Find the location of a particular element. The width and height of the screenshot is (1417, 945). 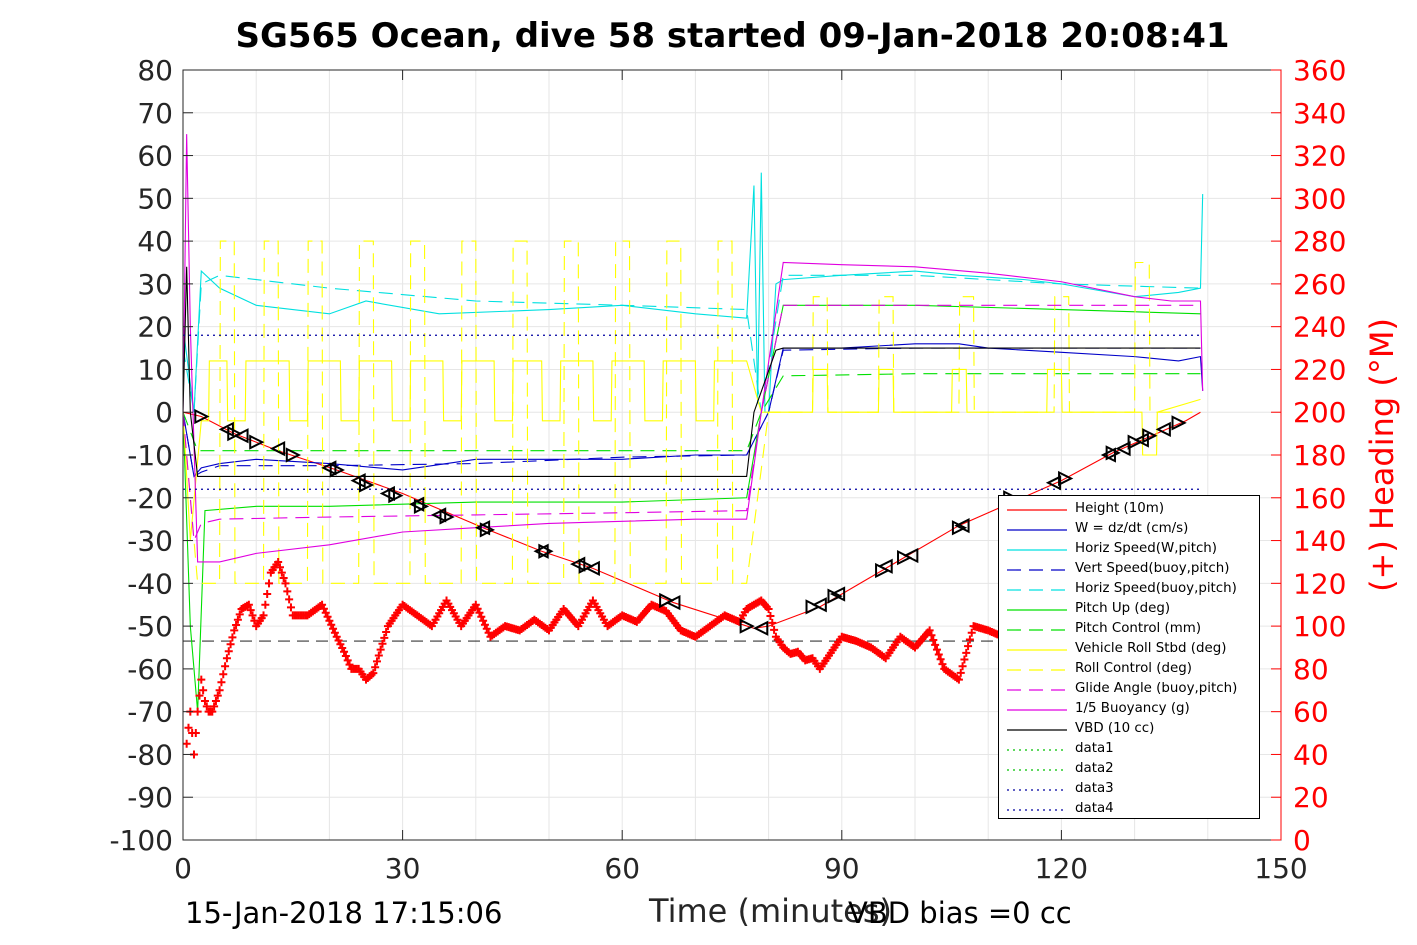

legend-item: Height (10m) is located at coordinates (1129, 510).